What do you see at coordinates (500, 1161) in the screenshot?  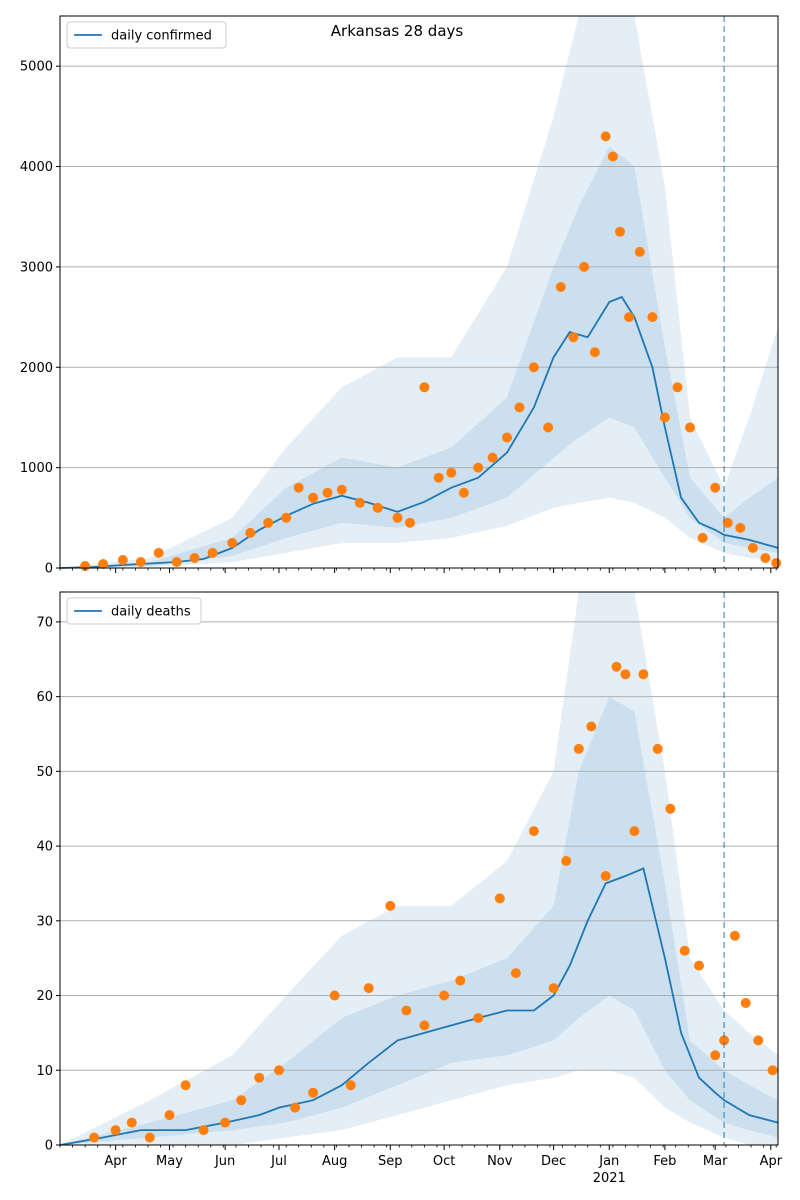 I see `x-tick-label: Nov` at bounding box center [500, 1161].